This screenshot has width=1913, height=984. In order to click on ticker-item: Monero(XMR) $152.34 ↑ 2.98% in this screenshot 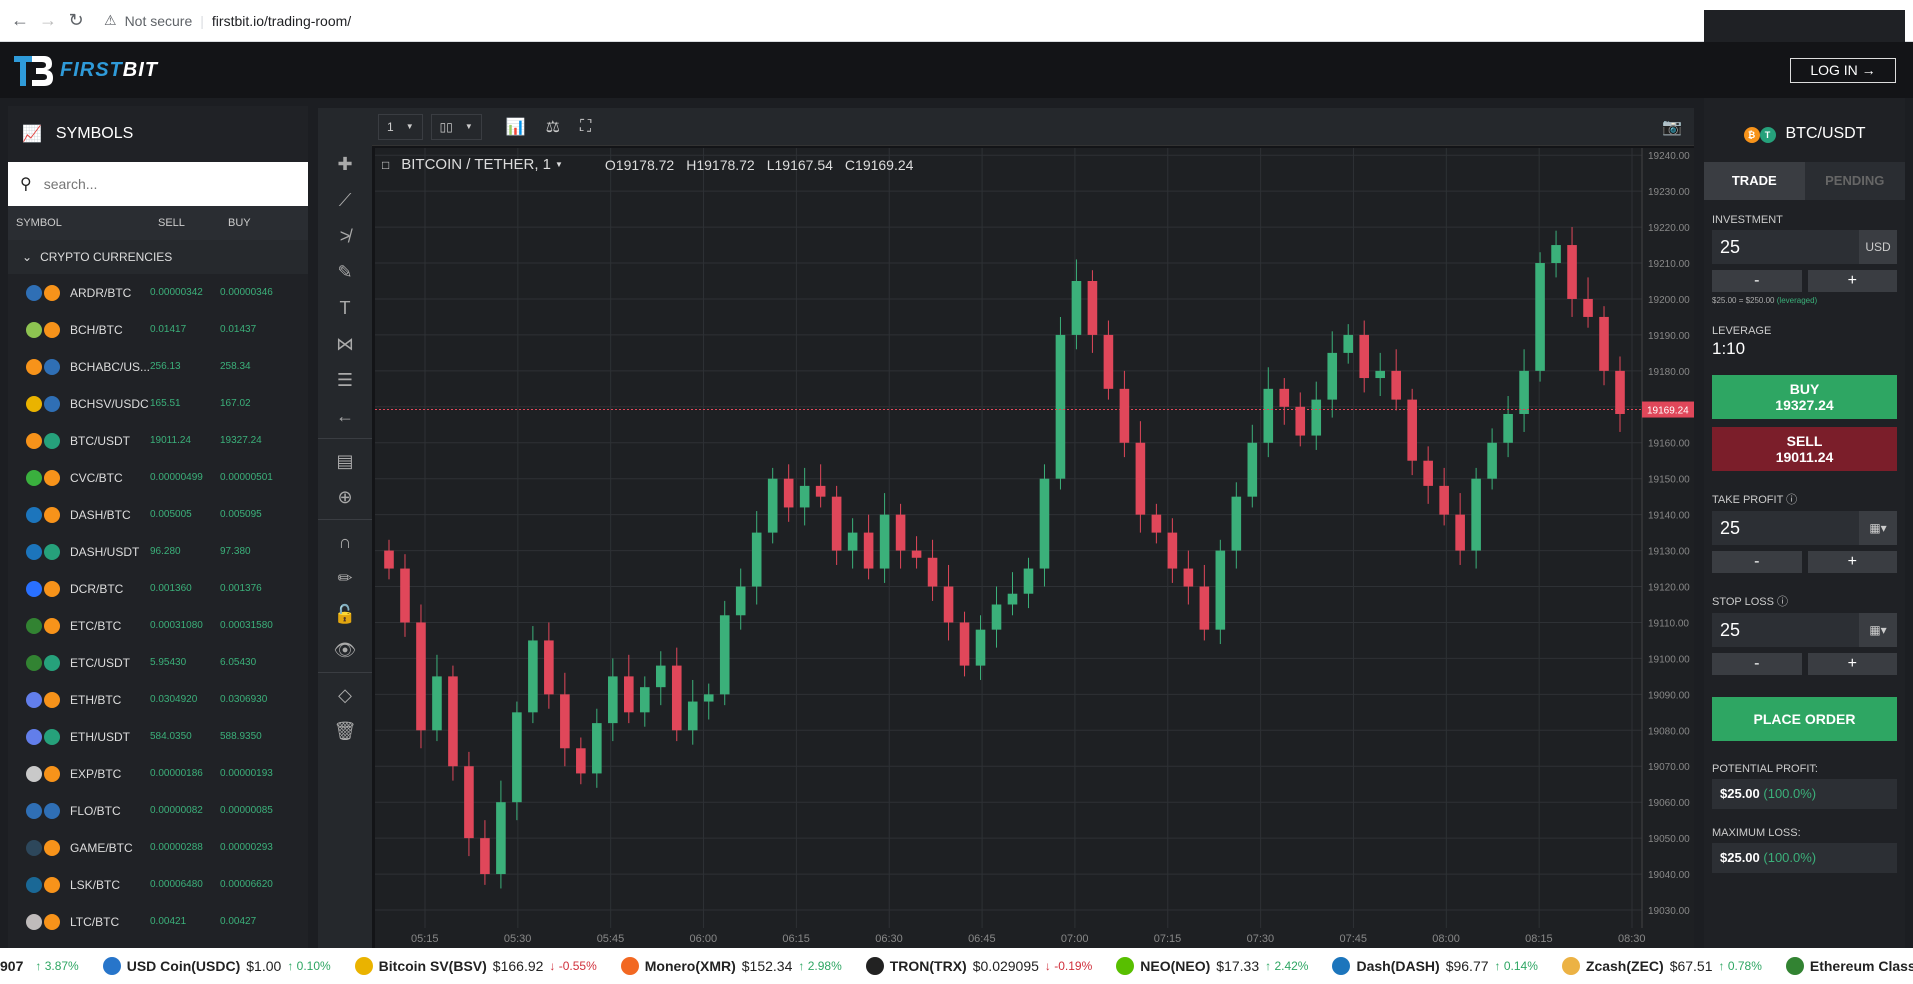, I will do `click(731, 966)`.